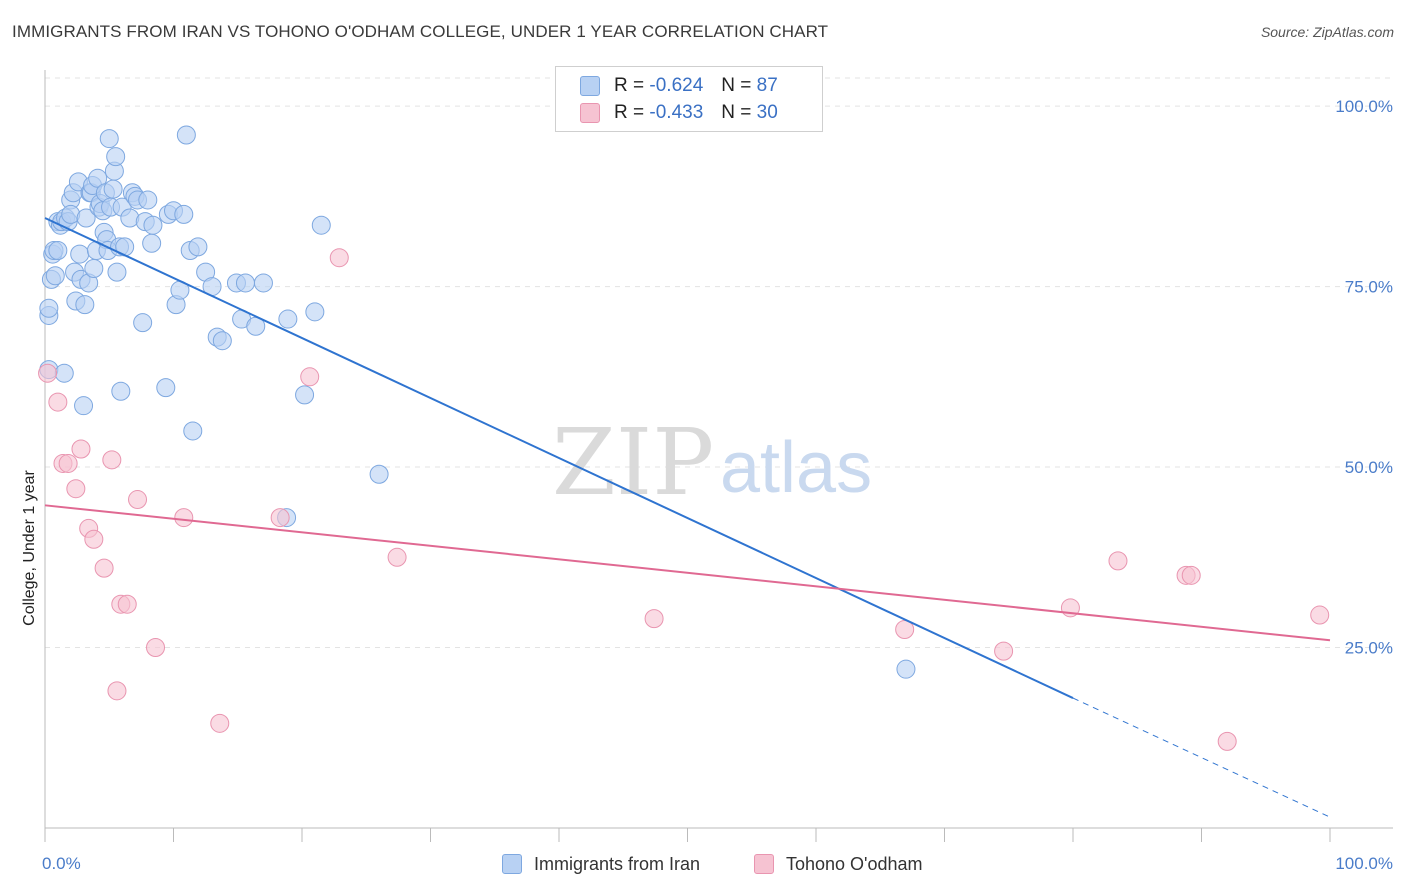 The image size is (1406, 892). Describe the element at coordinates (1327, 32) in the screenshot. I see `source-credit: Source: ZipAtlas.com` at that location.